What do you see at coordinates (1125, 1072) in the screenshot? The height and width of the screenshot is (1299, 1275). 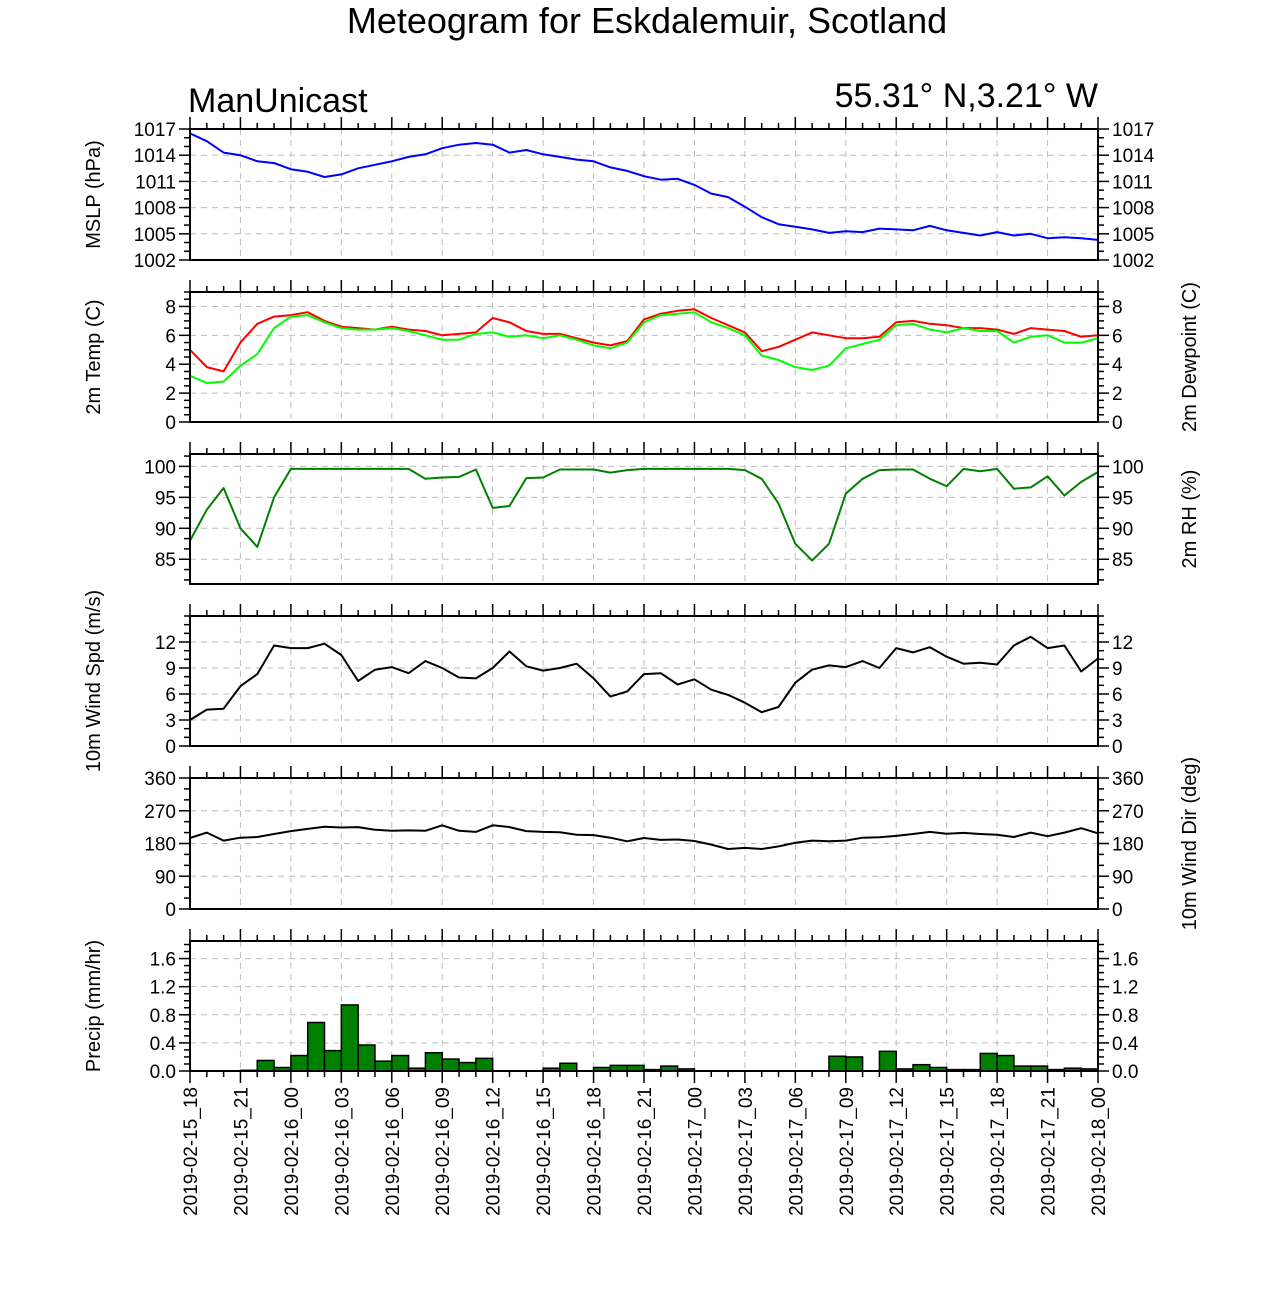 I see `y-tick-label-right: 0.0` at bounding box center [1125, 1072].